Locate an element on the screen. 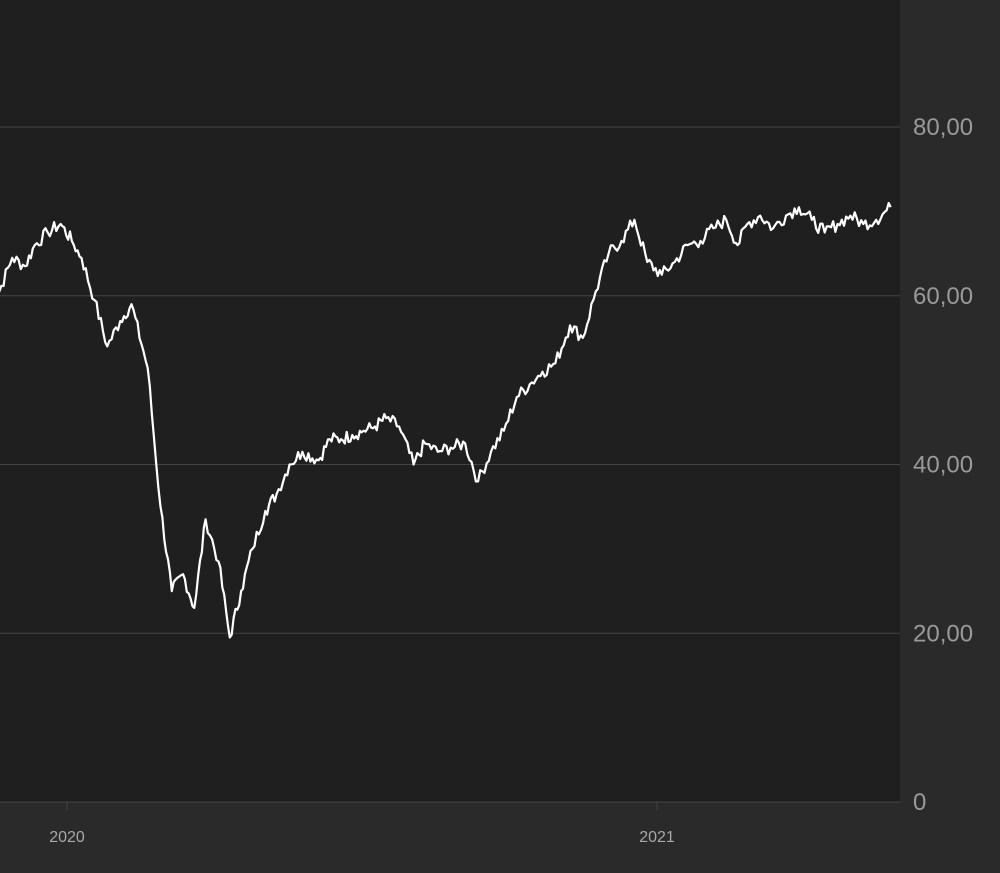 The image size is (1000, 873). x-tick-marks is located at coordinates (362, 806).